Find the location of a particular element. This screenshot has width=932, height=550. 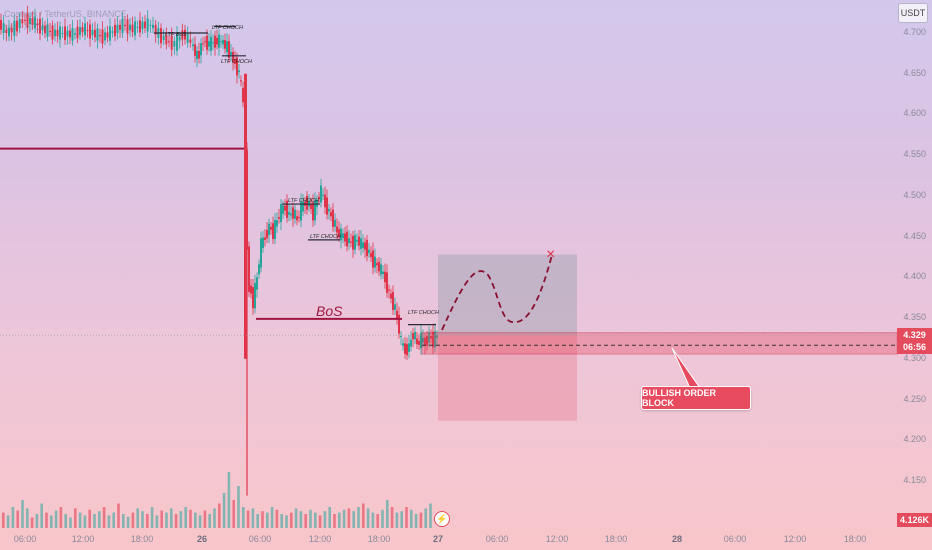

price-tick-label: 4.400 is located at coordinates (914, 276).